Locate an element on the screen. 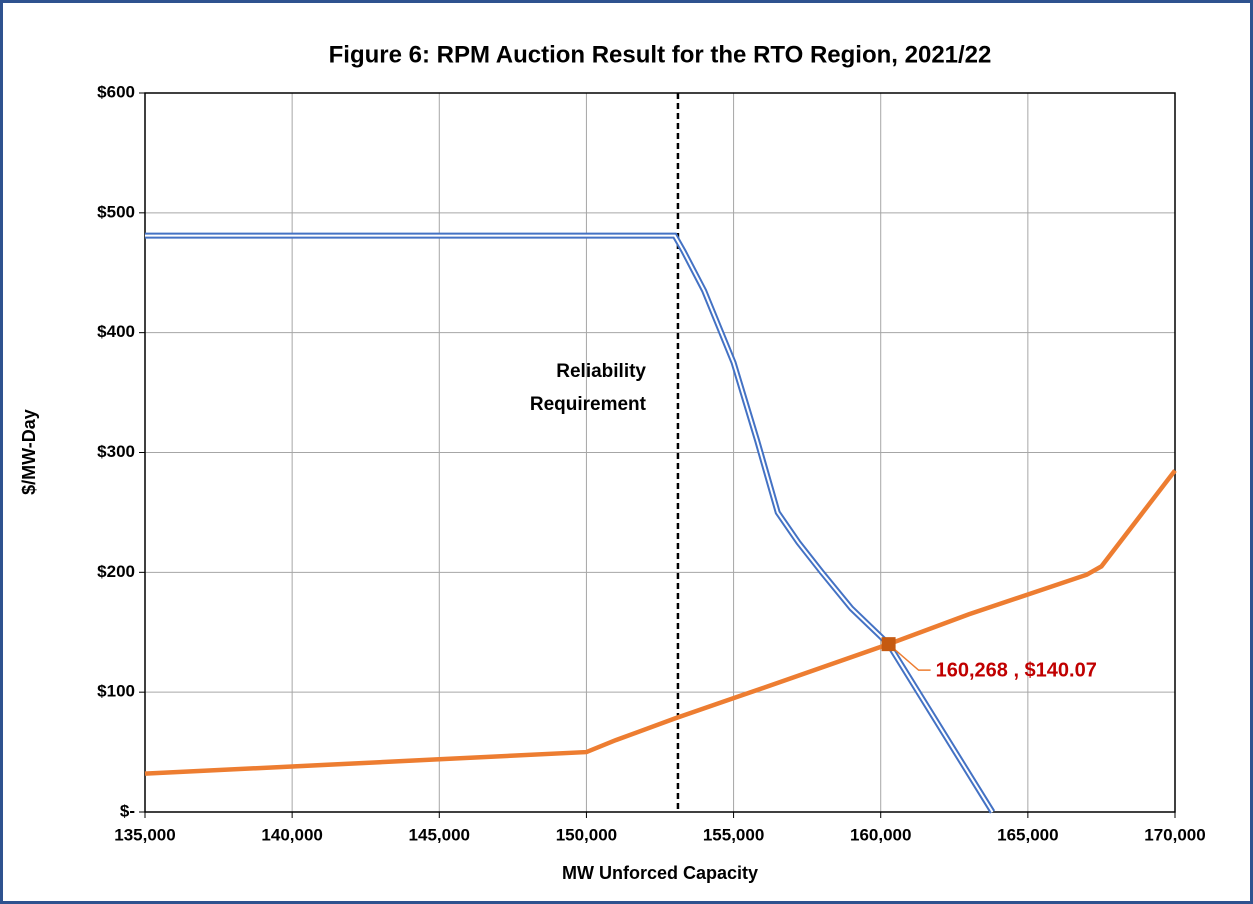 Image resolution: width=1253 pixels, height=904 pixels. x-tick-label: 150,000 is located at coordinates (586, 834).